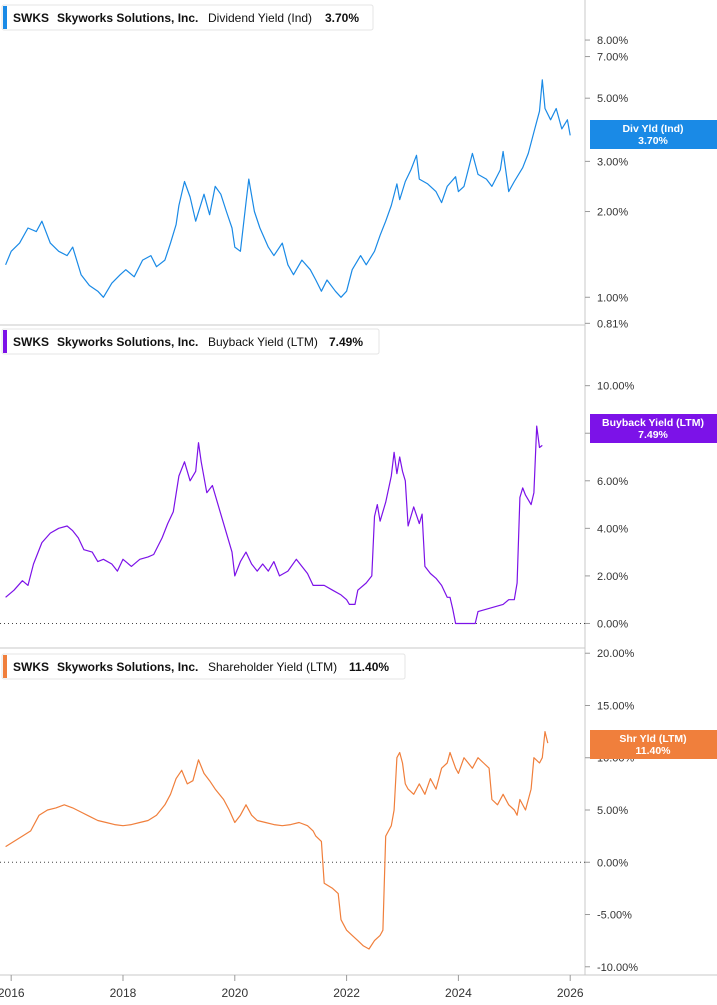 The height and width of the screenshot is (1005, 717). I want to click on y-tick-label: 20.00%, so click(616, 654).